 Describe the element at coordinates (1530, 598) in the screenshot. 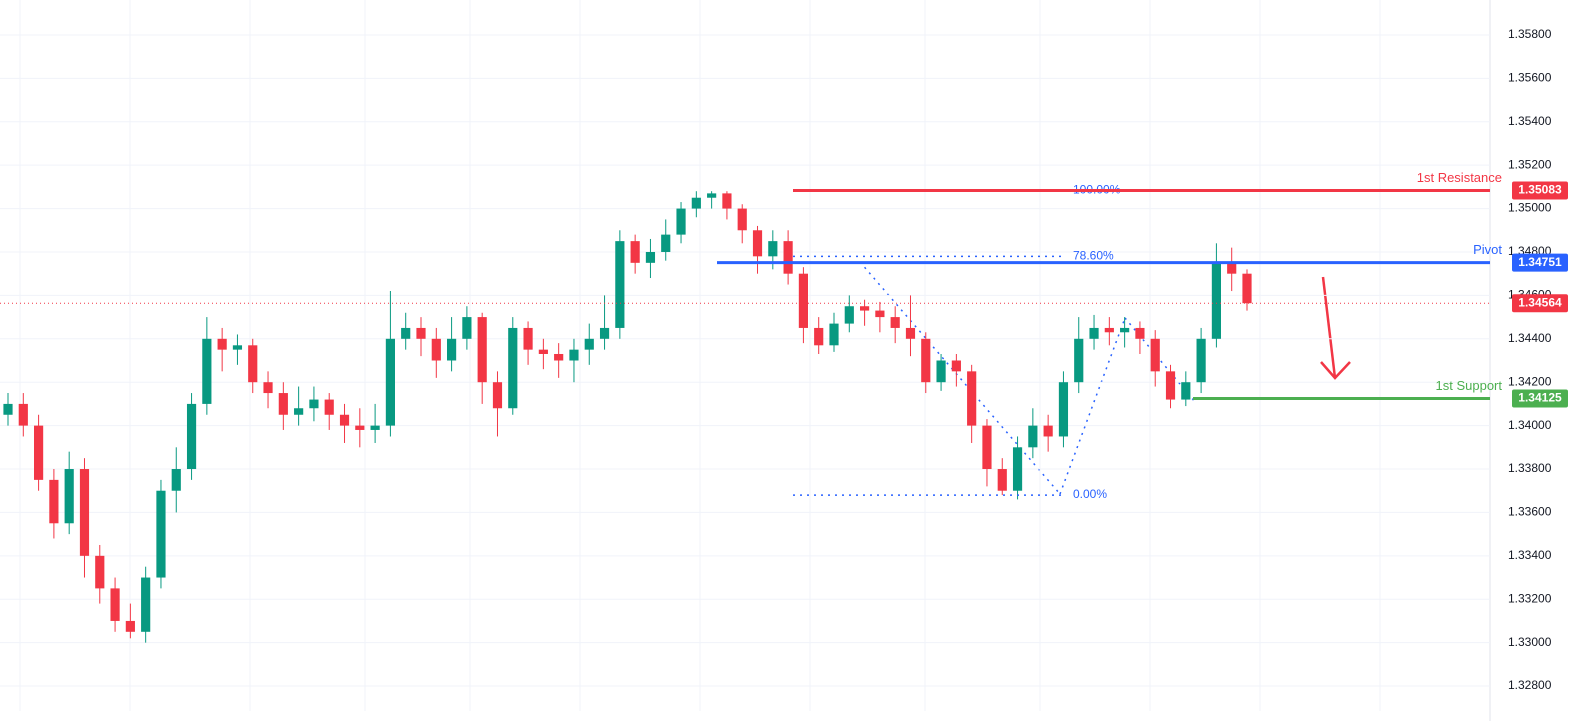

I see `y-tick-label: 1.33200` at that location.